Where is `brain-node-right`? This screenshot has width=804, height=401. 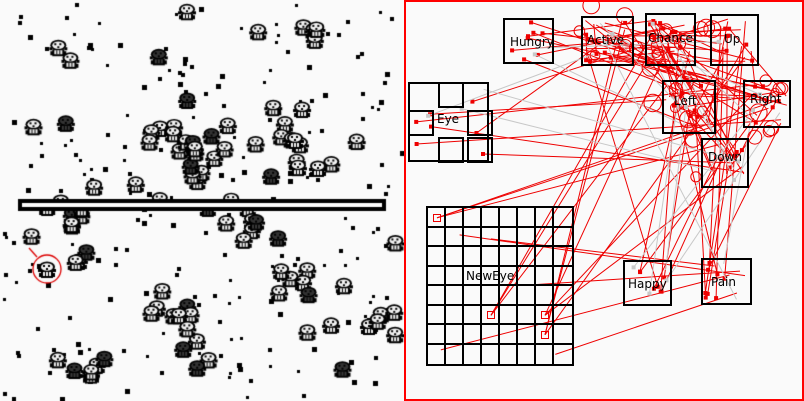
brain-node-right is located at coordinates (767, 104).